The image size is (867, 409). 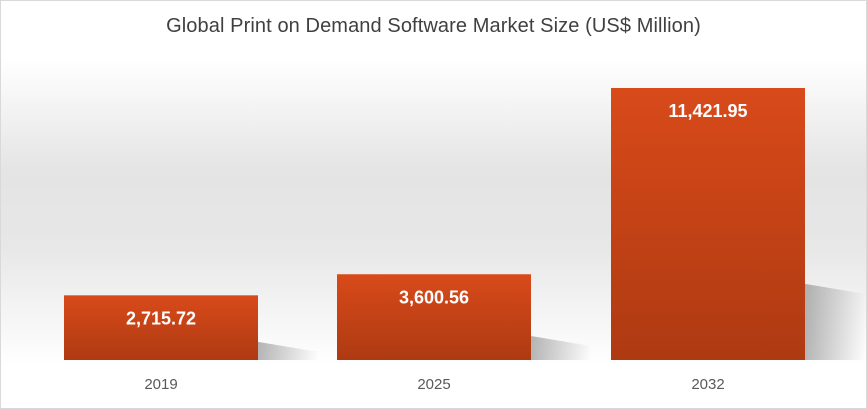 I want to click on data-label-2025: 3,600.56, so click(x=434, y=297).